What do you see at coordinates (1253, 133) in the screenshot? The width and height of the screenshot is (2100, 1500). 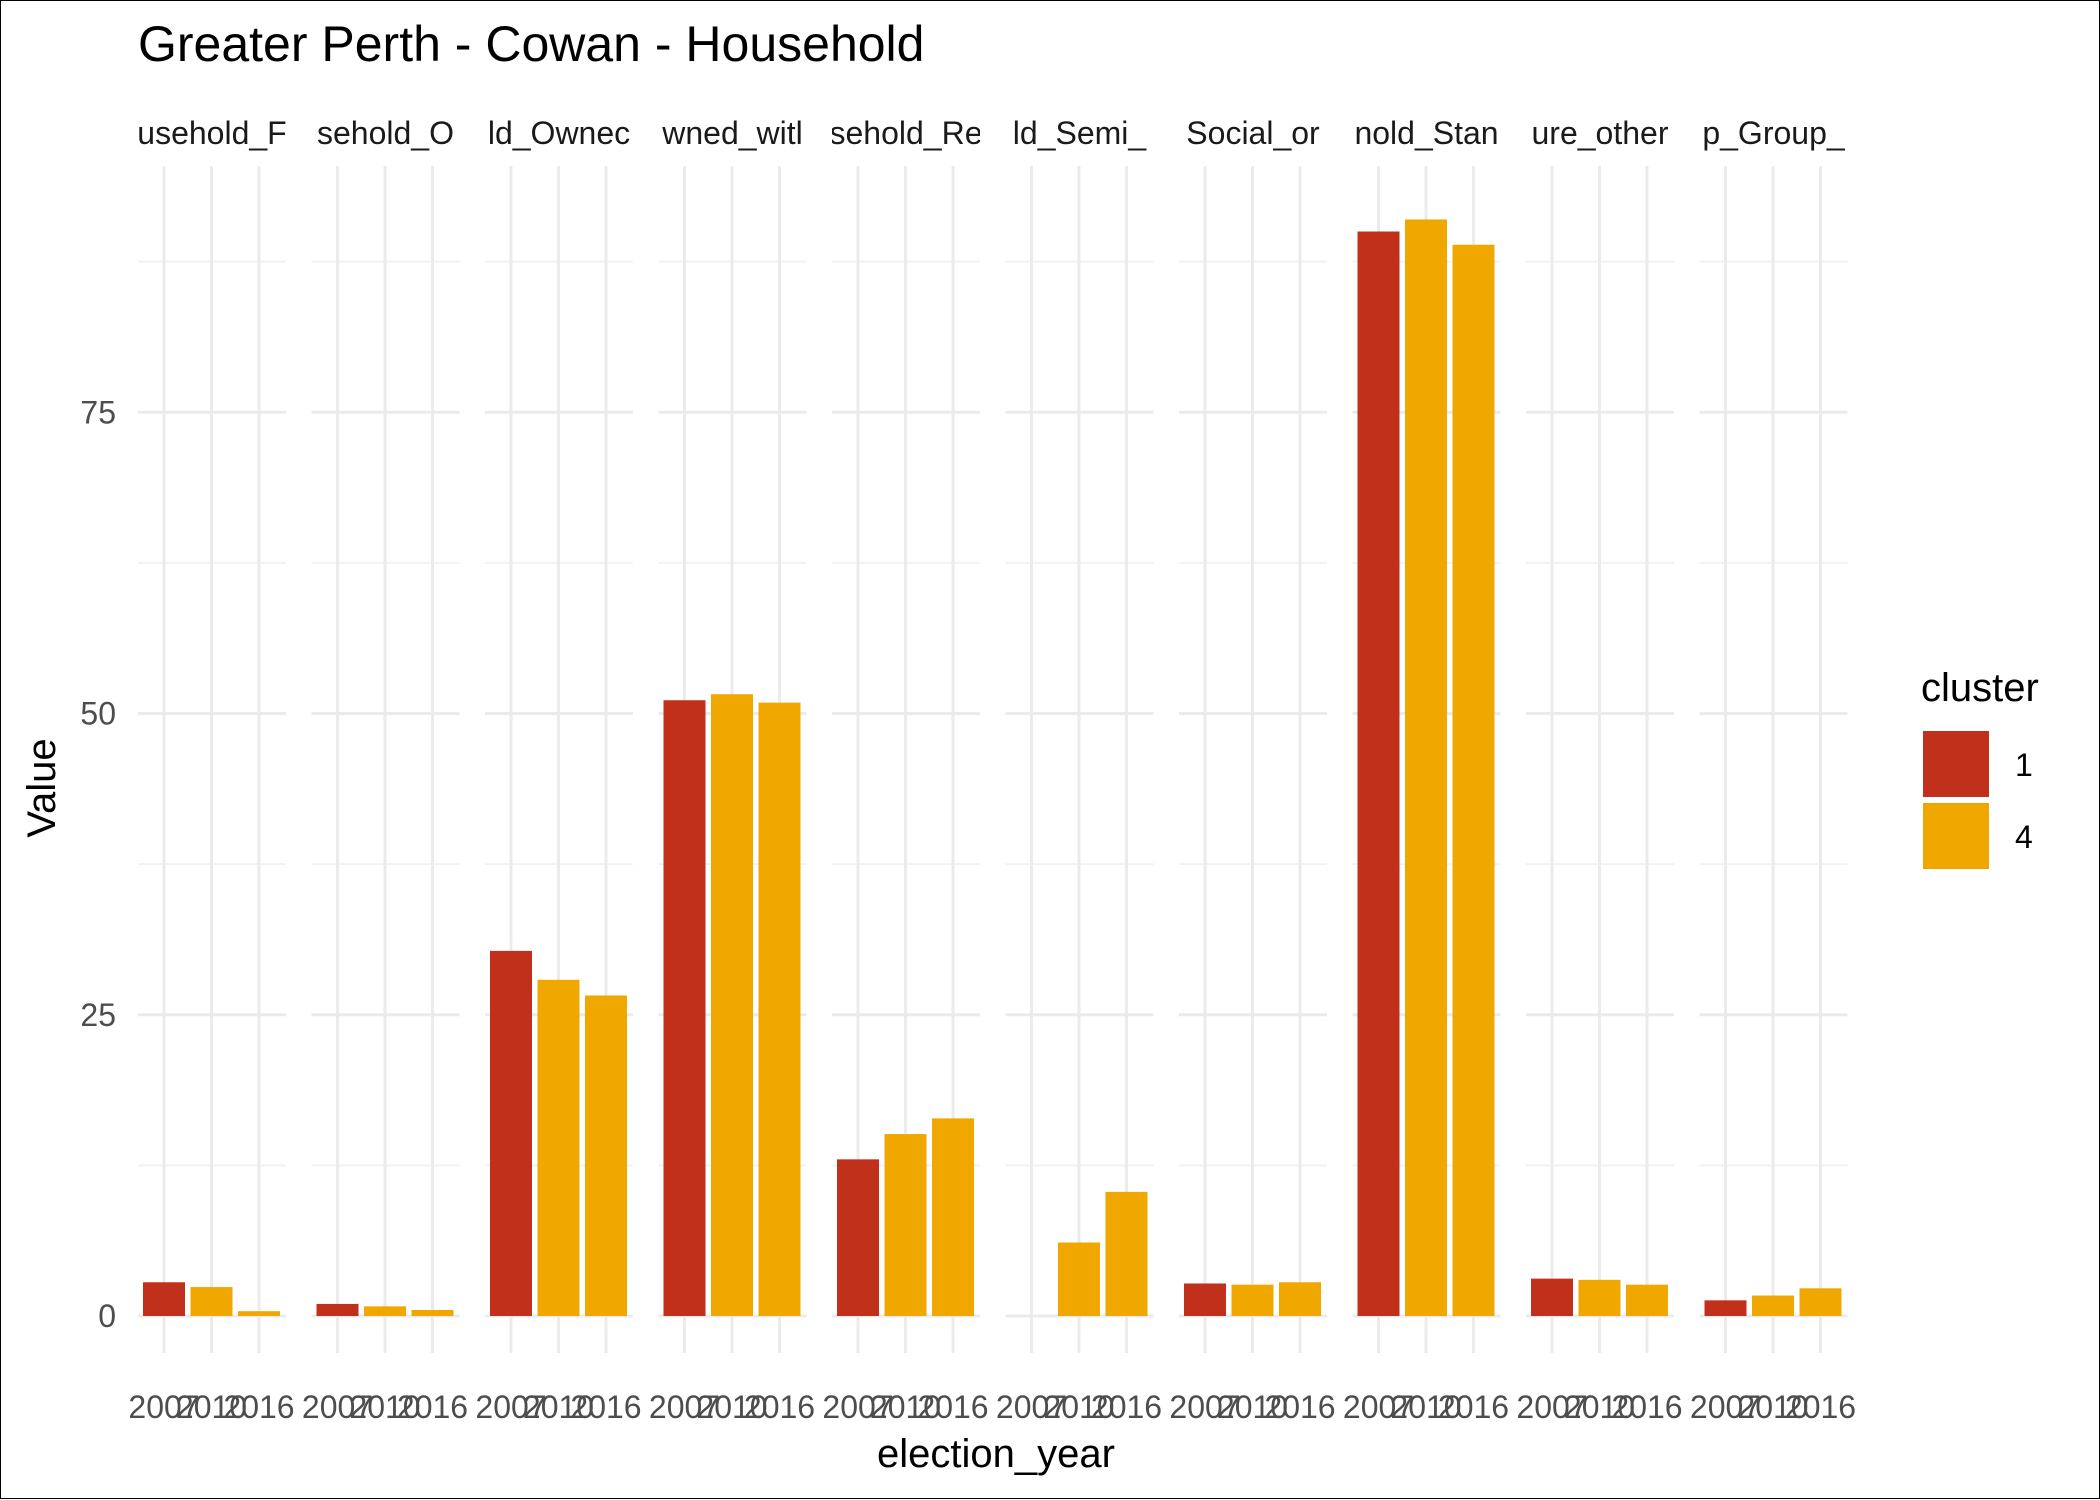 I see `facet-strip-label: Social_or` at bounding box center [1253, 133].